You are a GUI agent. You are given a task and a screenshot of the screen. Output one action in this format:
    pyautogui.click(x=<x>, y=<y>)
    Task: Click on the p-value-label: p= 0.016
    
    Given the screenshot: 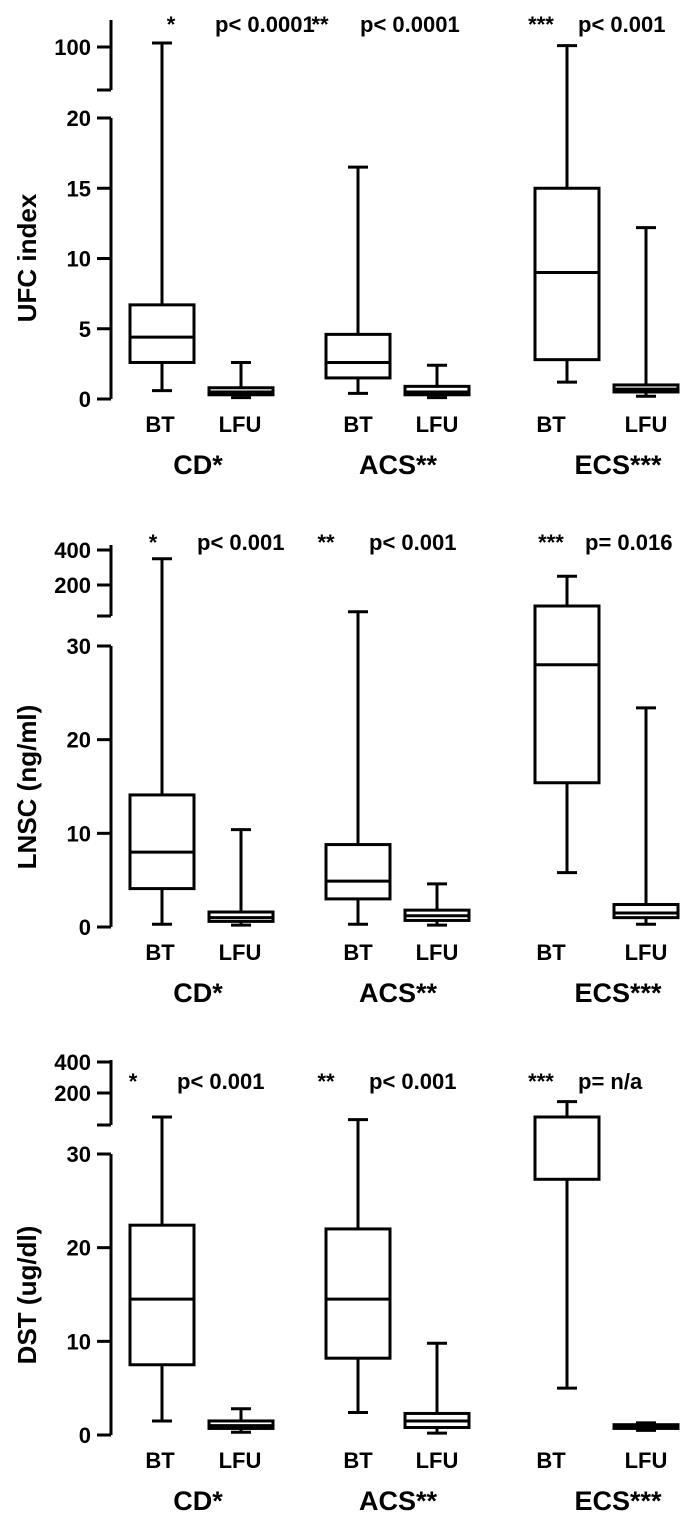 What is the action you would take?
    pyautogui.click(x=628, y=542)
    